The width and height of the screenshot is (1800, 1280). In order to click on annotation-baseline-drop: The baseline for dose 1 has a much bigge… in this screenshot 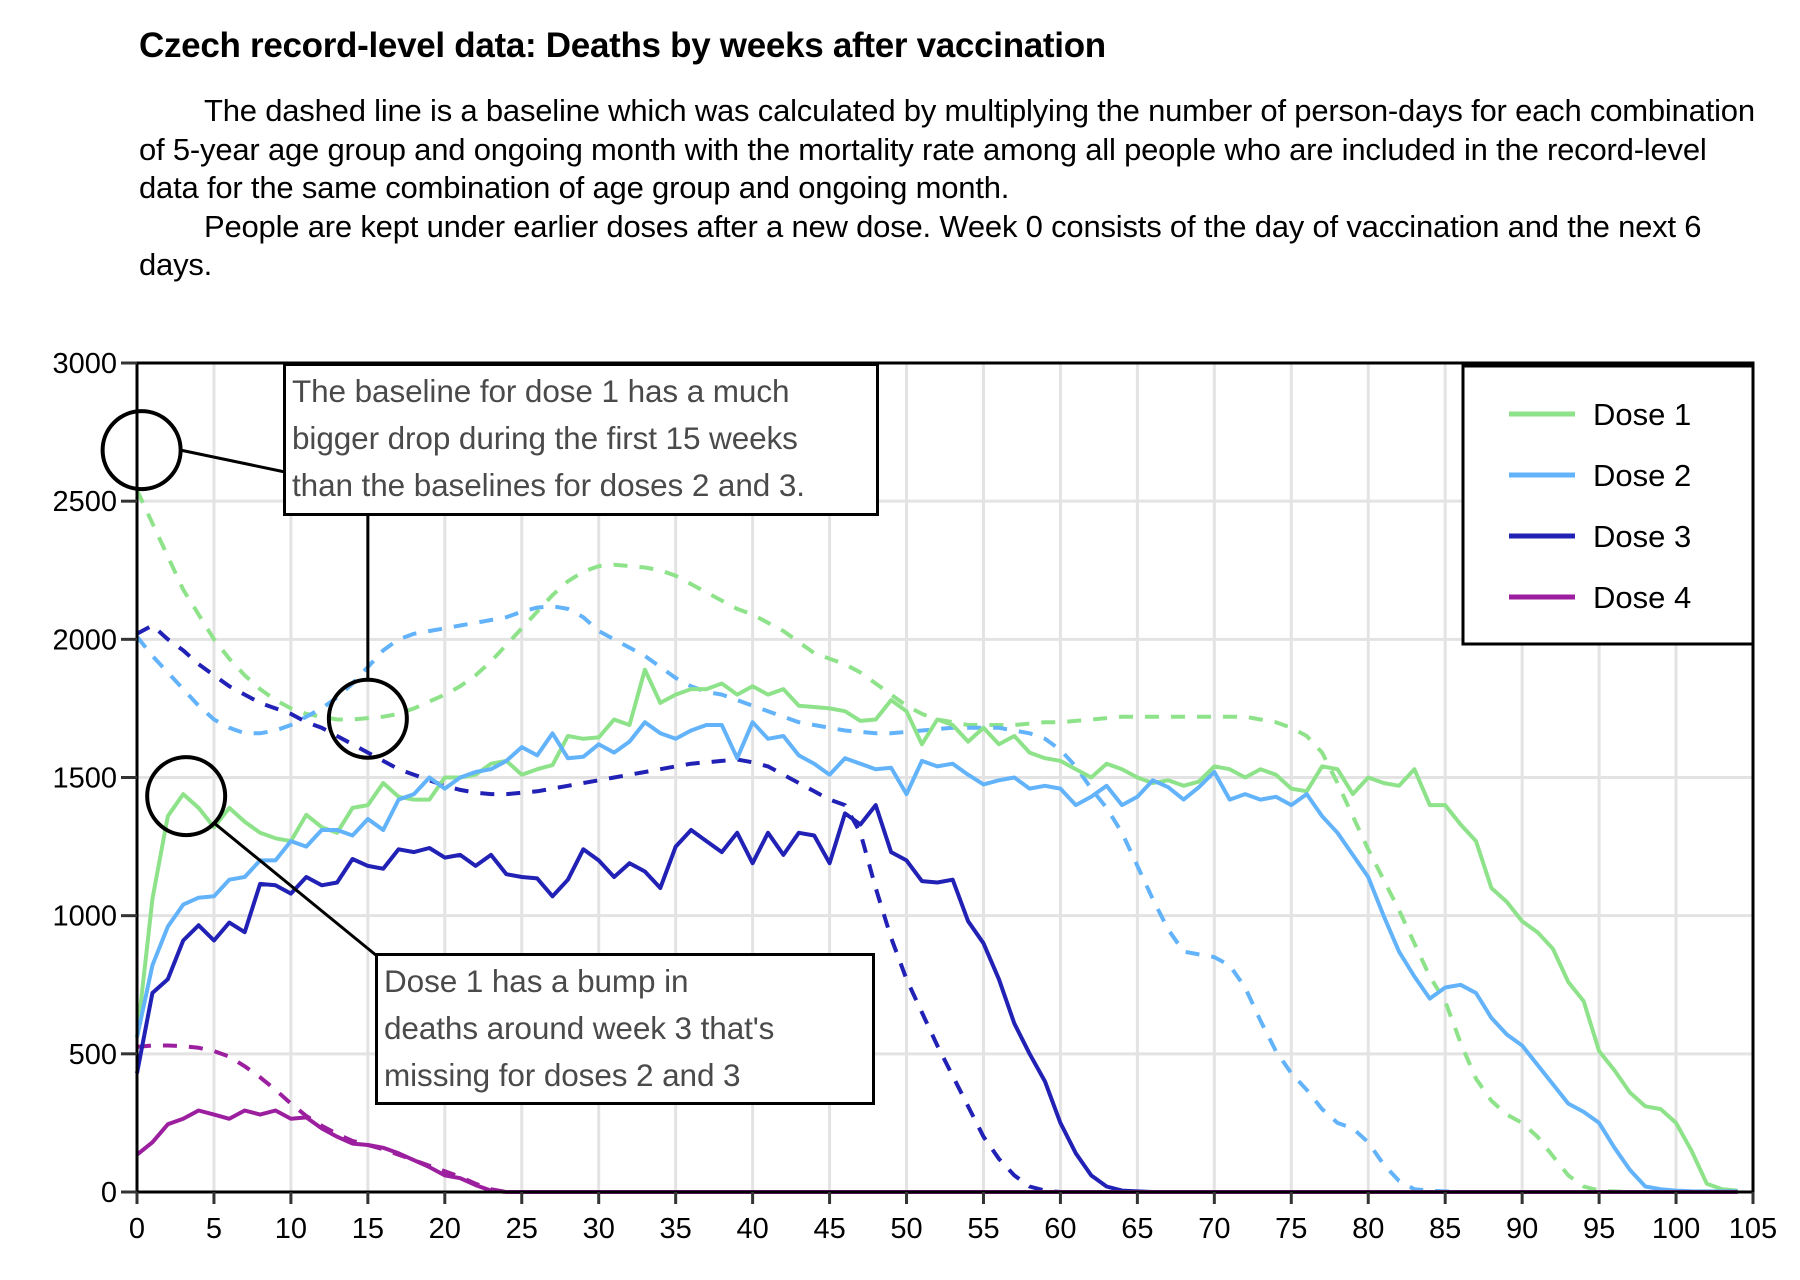, I will do `click(581, 439)`.